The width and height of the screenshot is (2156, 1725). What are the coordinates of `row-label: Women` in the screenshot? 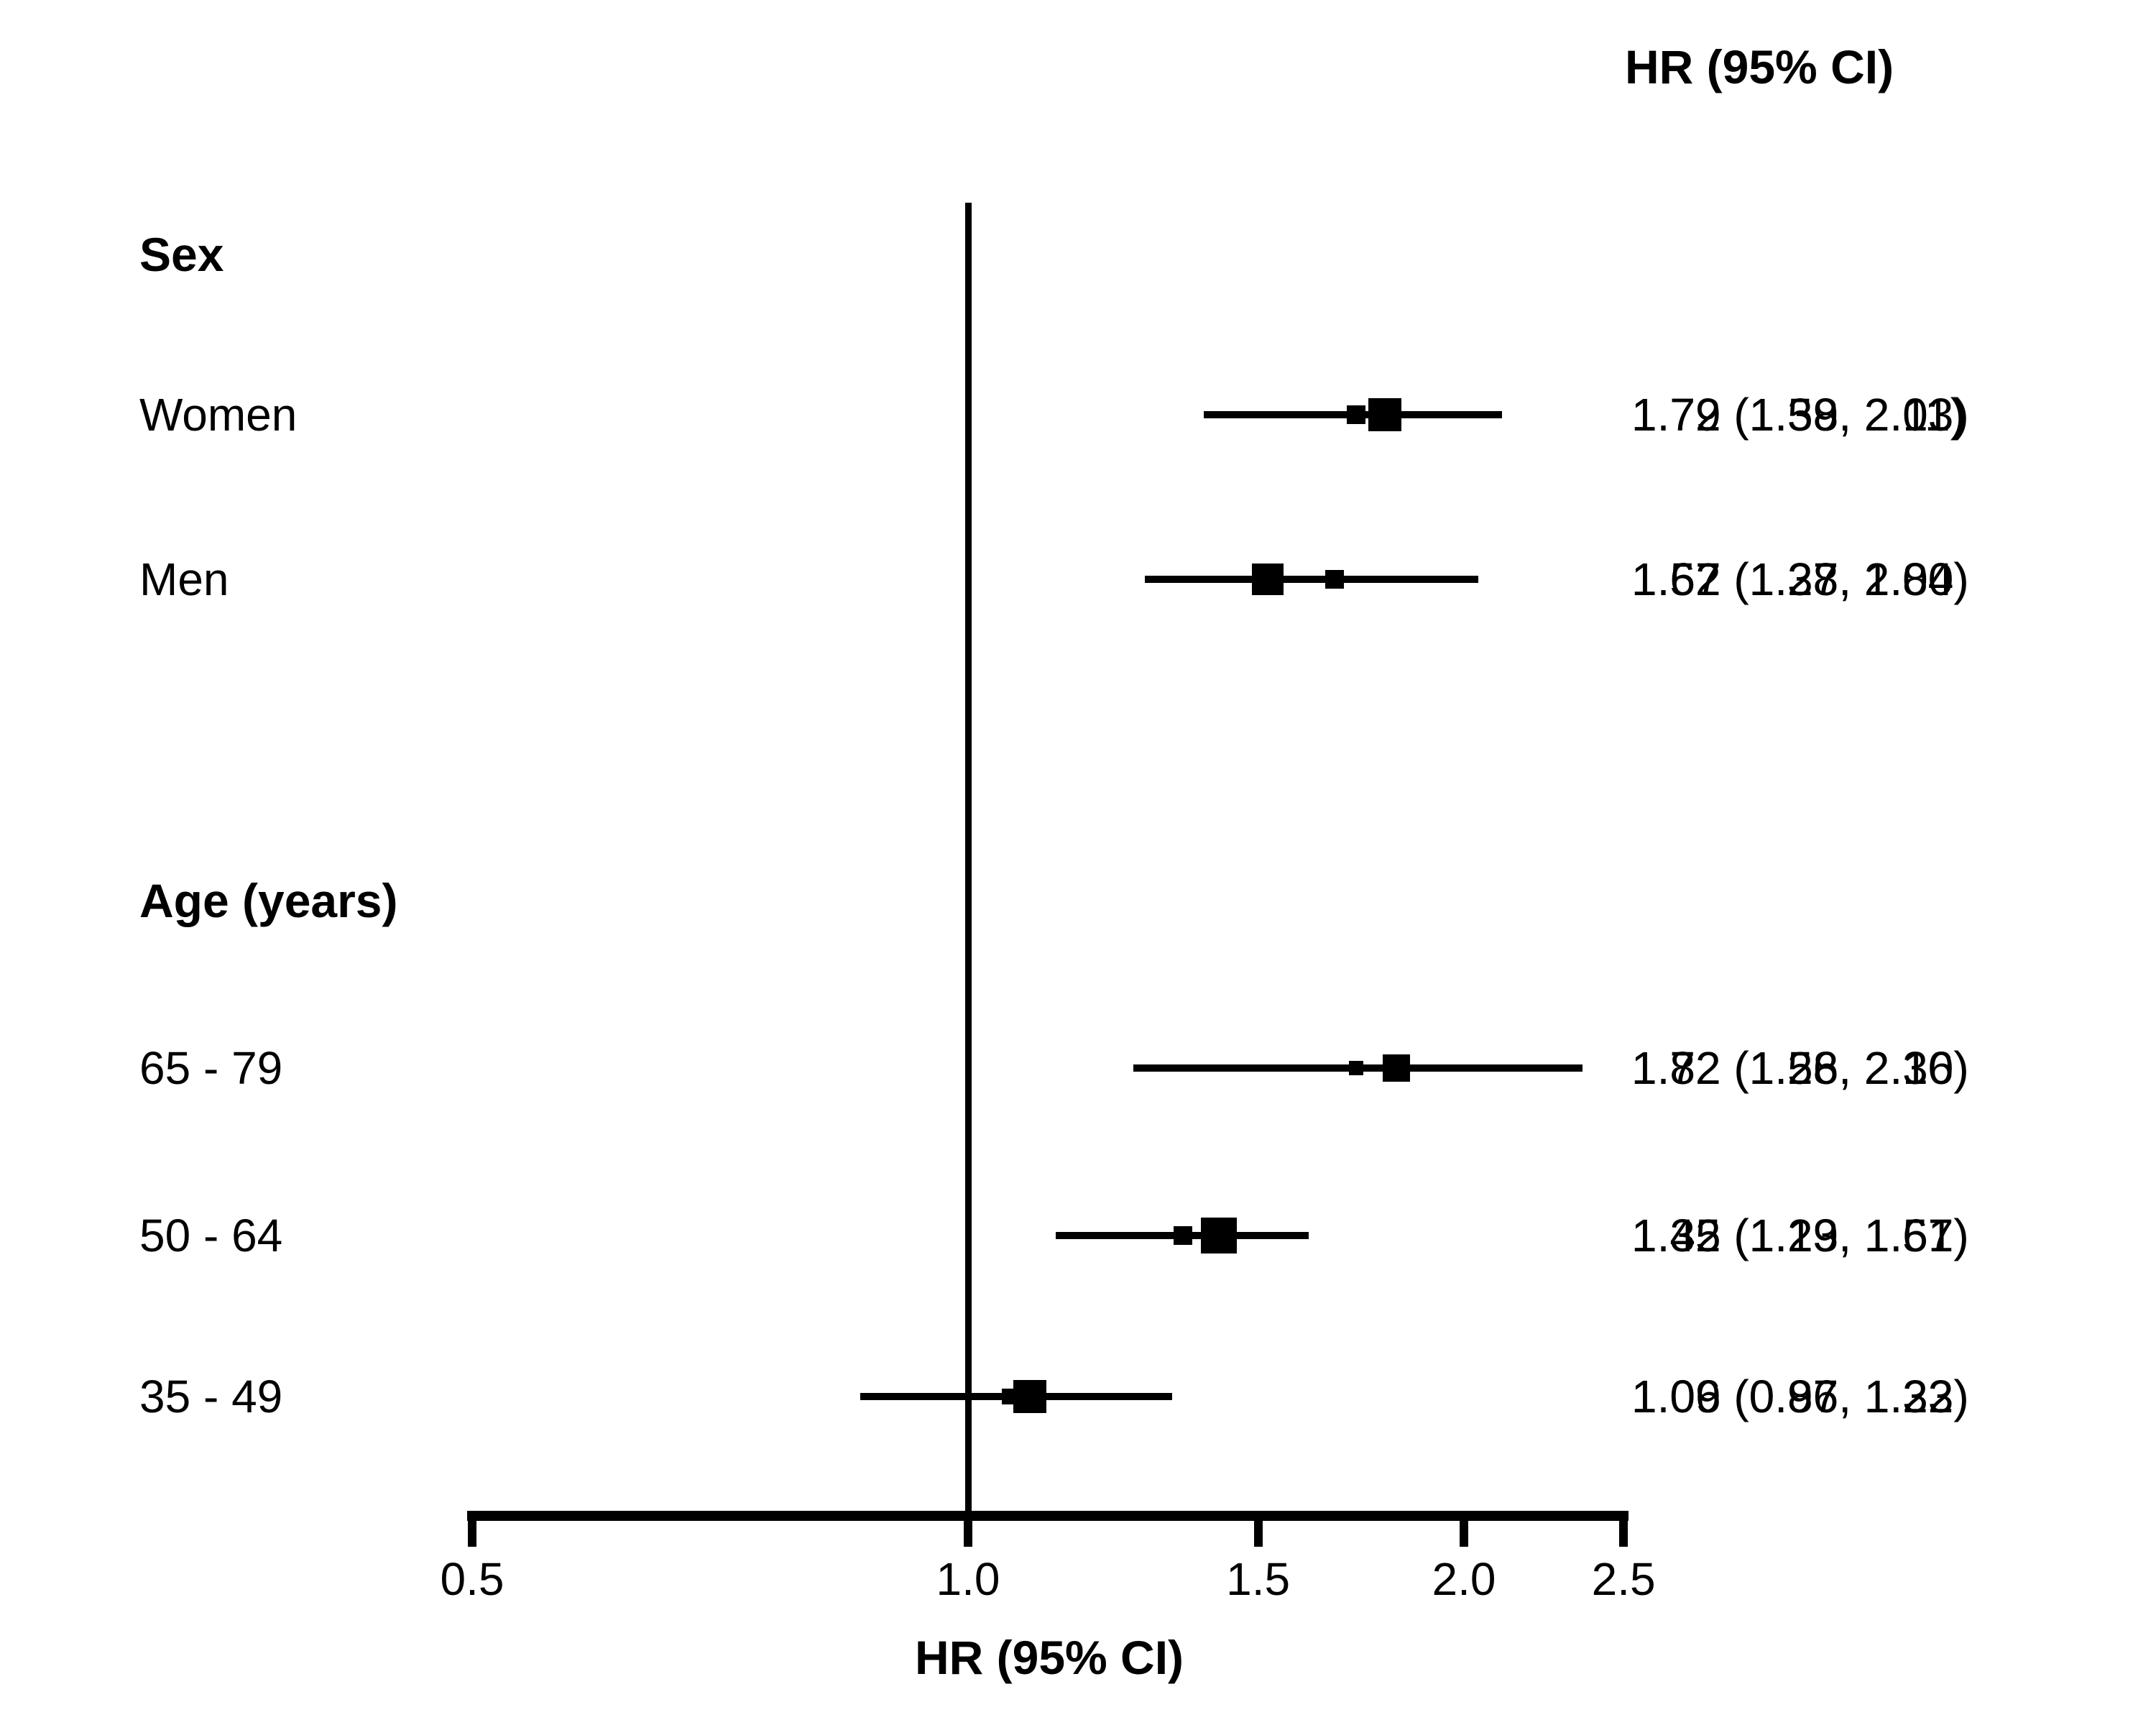 It's located at (219, 415).